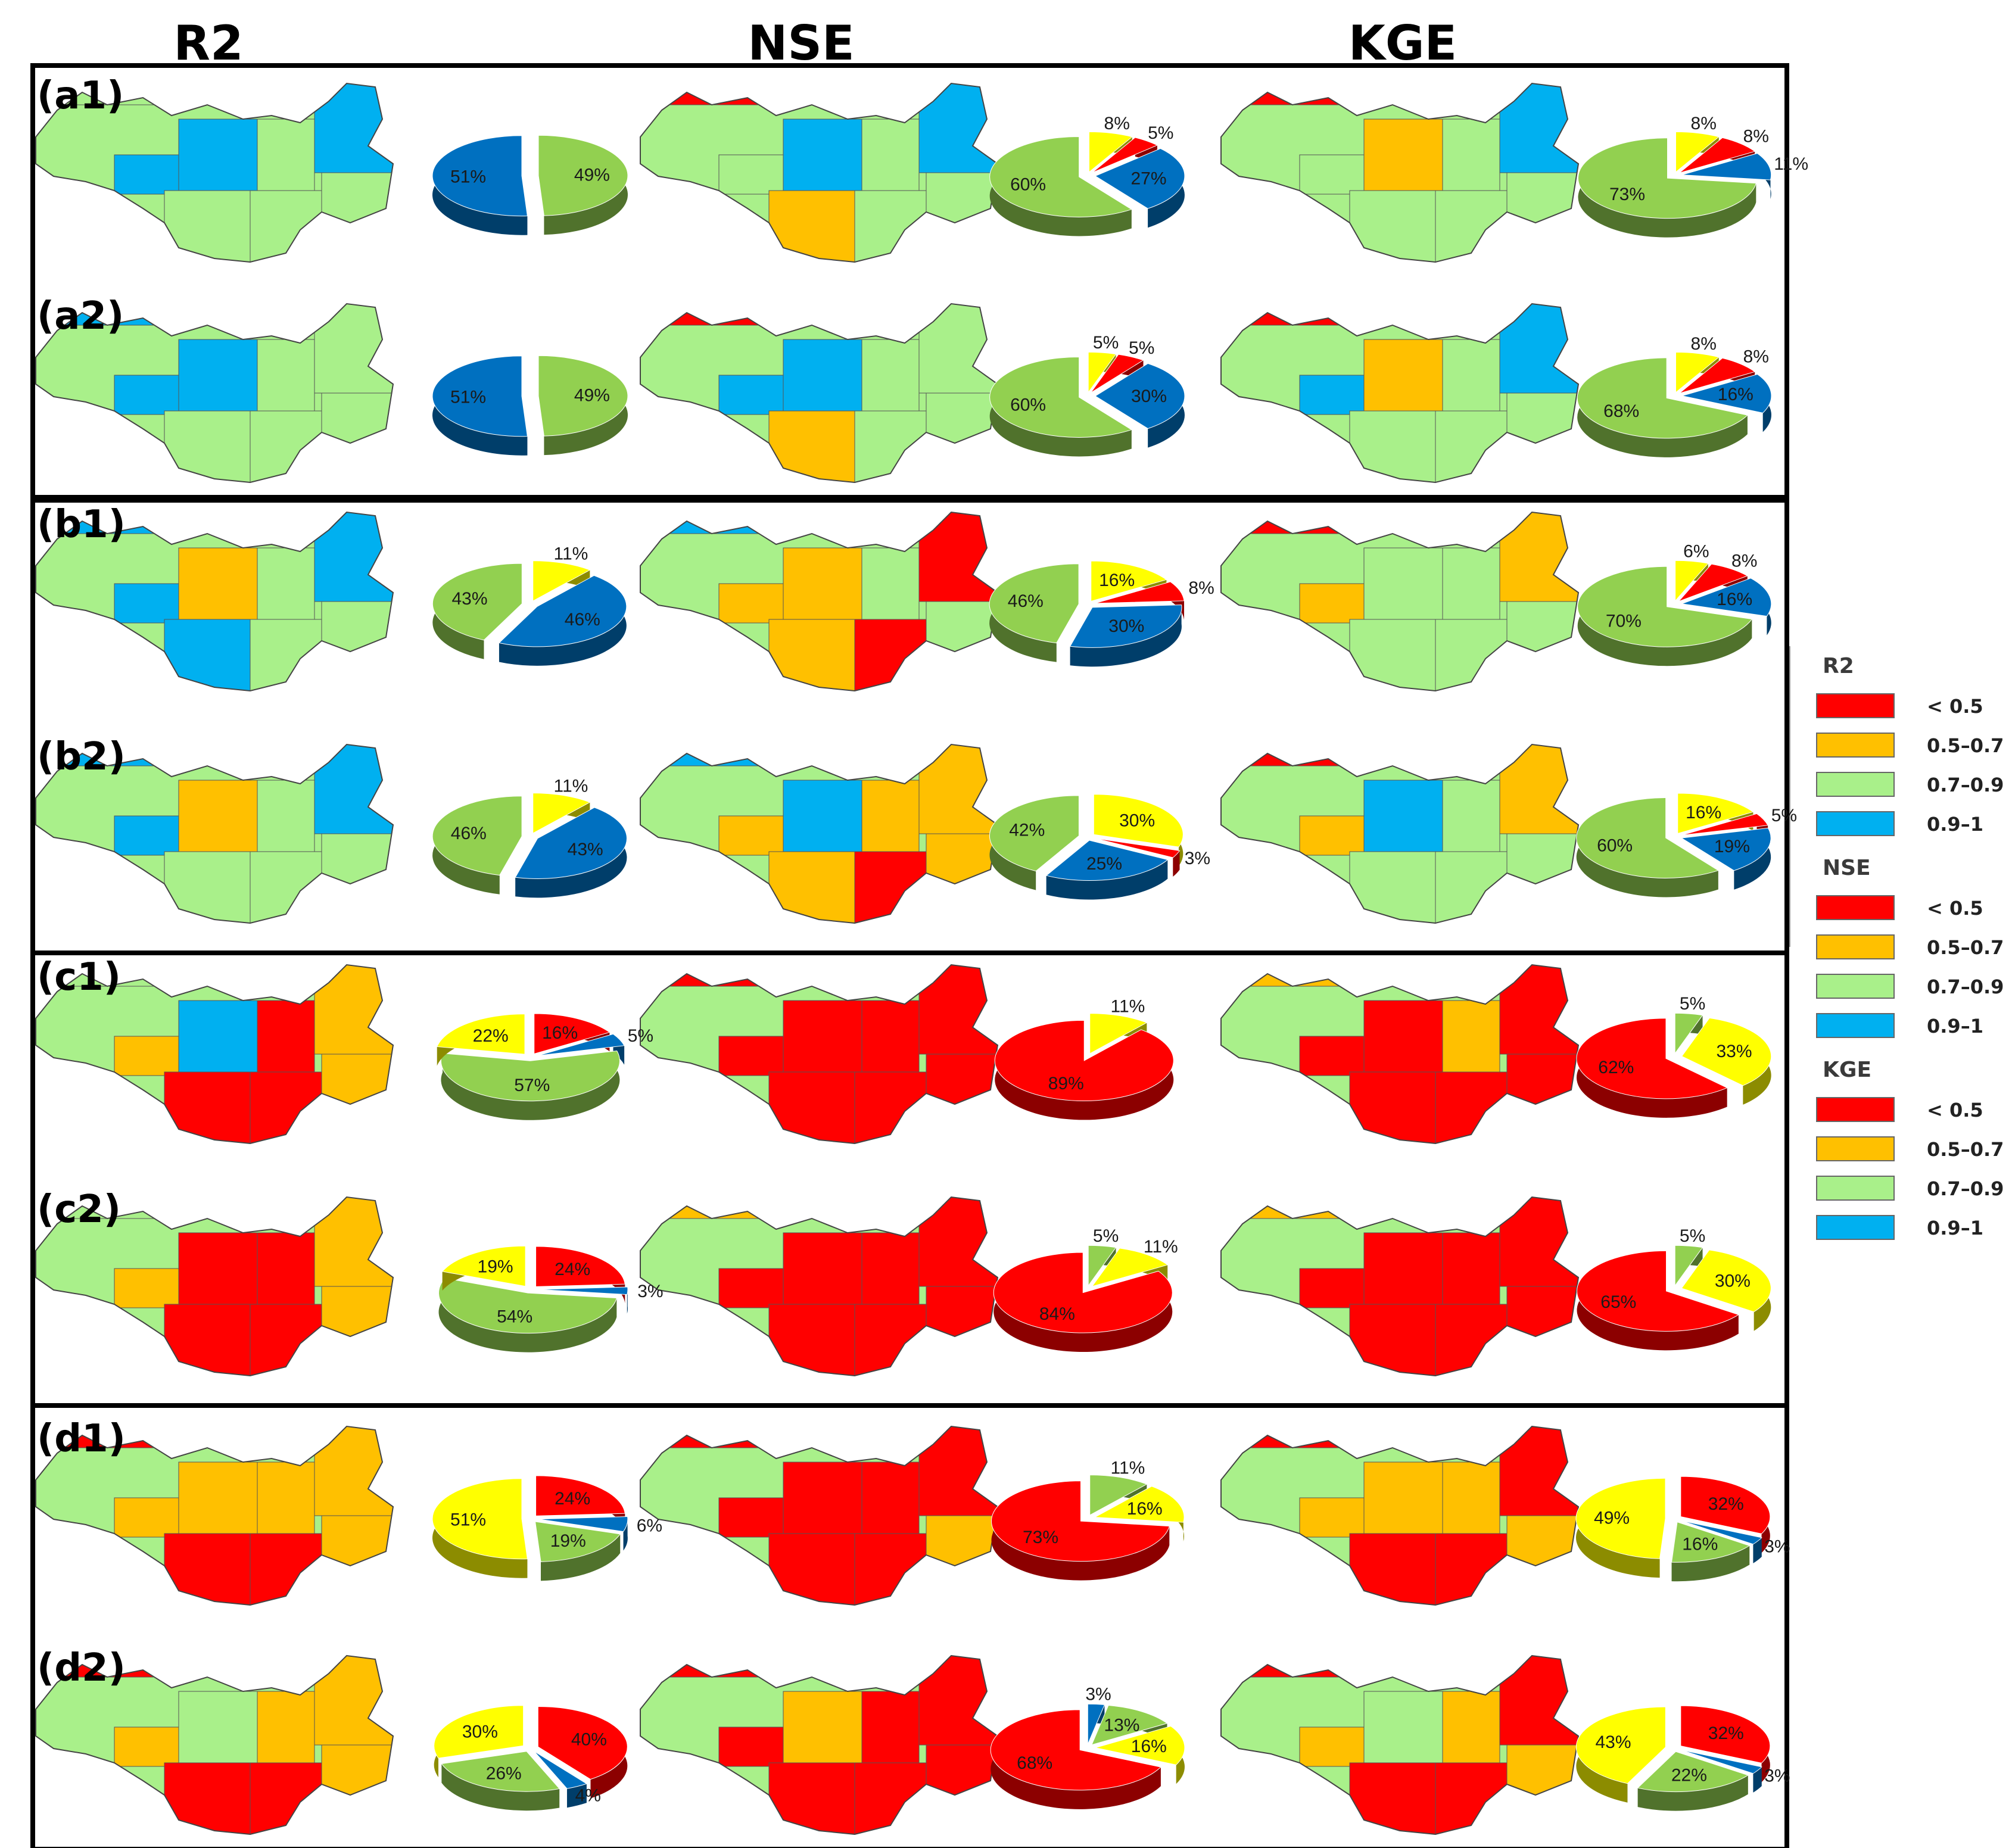  I want to click on pie-chart: 8%8%11%73%, so click(1693, 176).